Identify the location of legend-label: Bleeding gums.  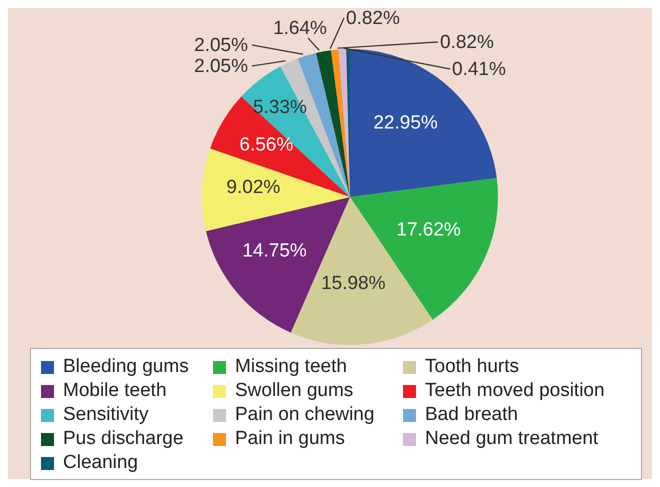
(126, 367).